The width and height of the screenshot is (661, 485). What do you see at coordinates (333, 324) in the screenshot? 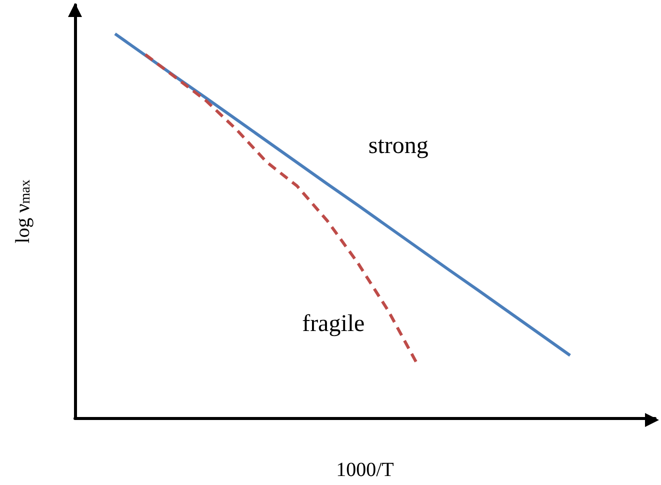
I see `series-label: fragile` at bounding box center [333, 324].